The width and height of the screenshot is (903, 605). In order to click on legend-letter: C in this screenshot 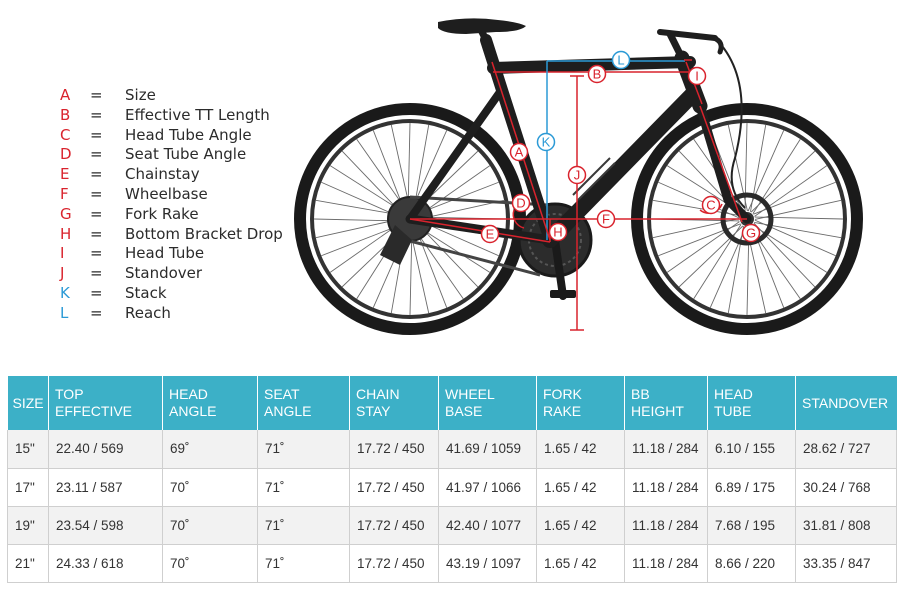, I will do `click(65, 134)`.